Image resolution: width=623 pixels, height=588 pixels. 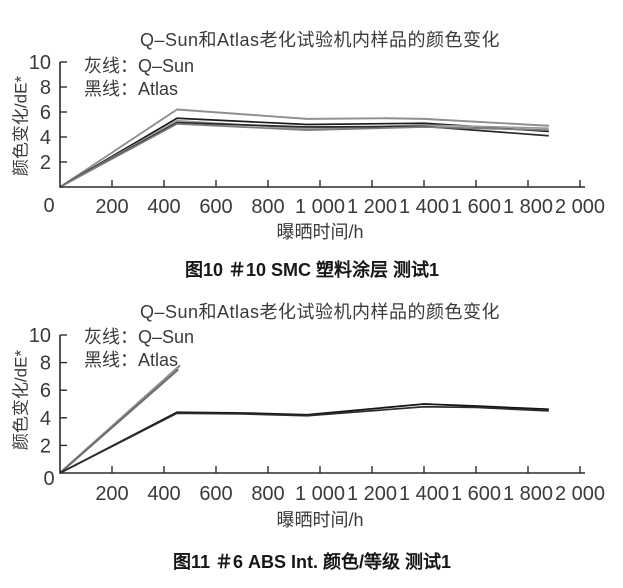 I want to click on chart1-legend-gray-line-label: 灰线：Q–Sun, so click(x=139, y=66).